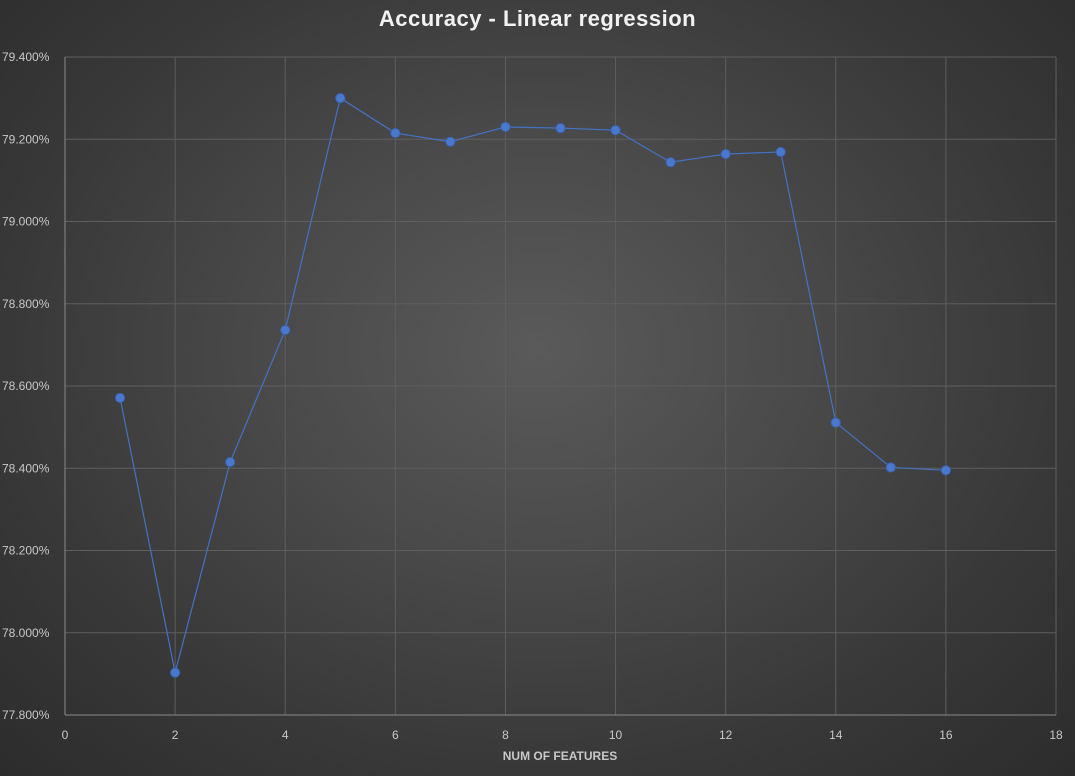  What do you see at coordinates (65, 735) in the screenshot?
I see `x-tick-label: 0` at bounding box center [65, 735].